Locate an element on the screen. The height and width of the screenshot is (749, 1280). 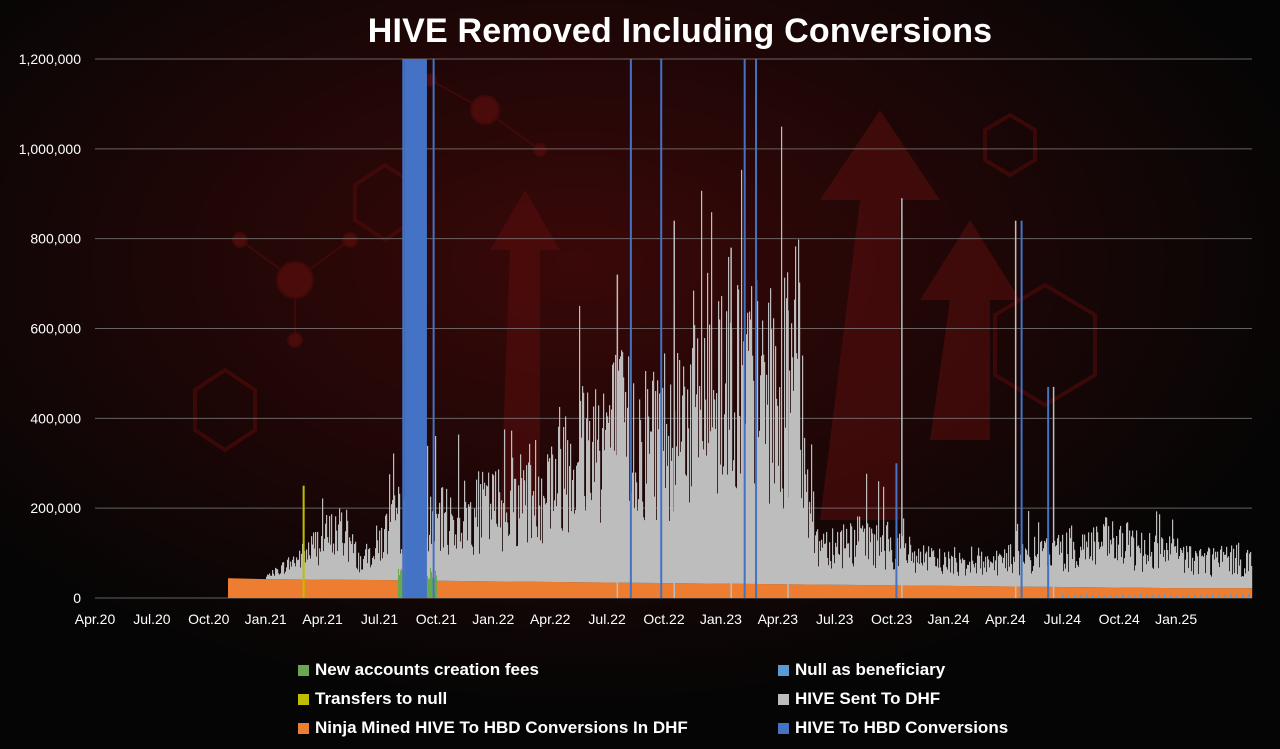
hive-dhf-peak is located at coordinates (731, 422).